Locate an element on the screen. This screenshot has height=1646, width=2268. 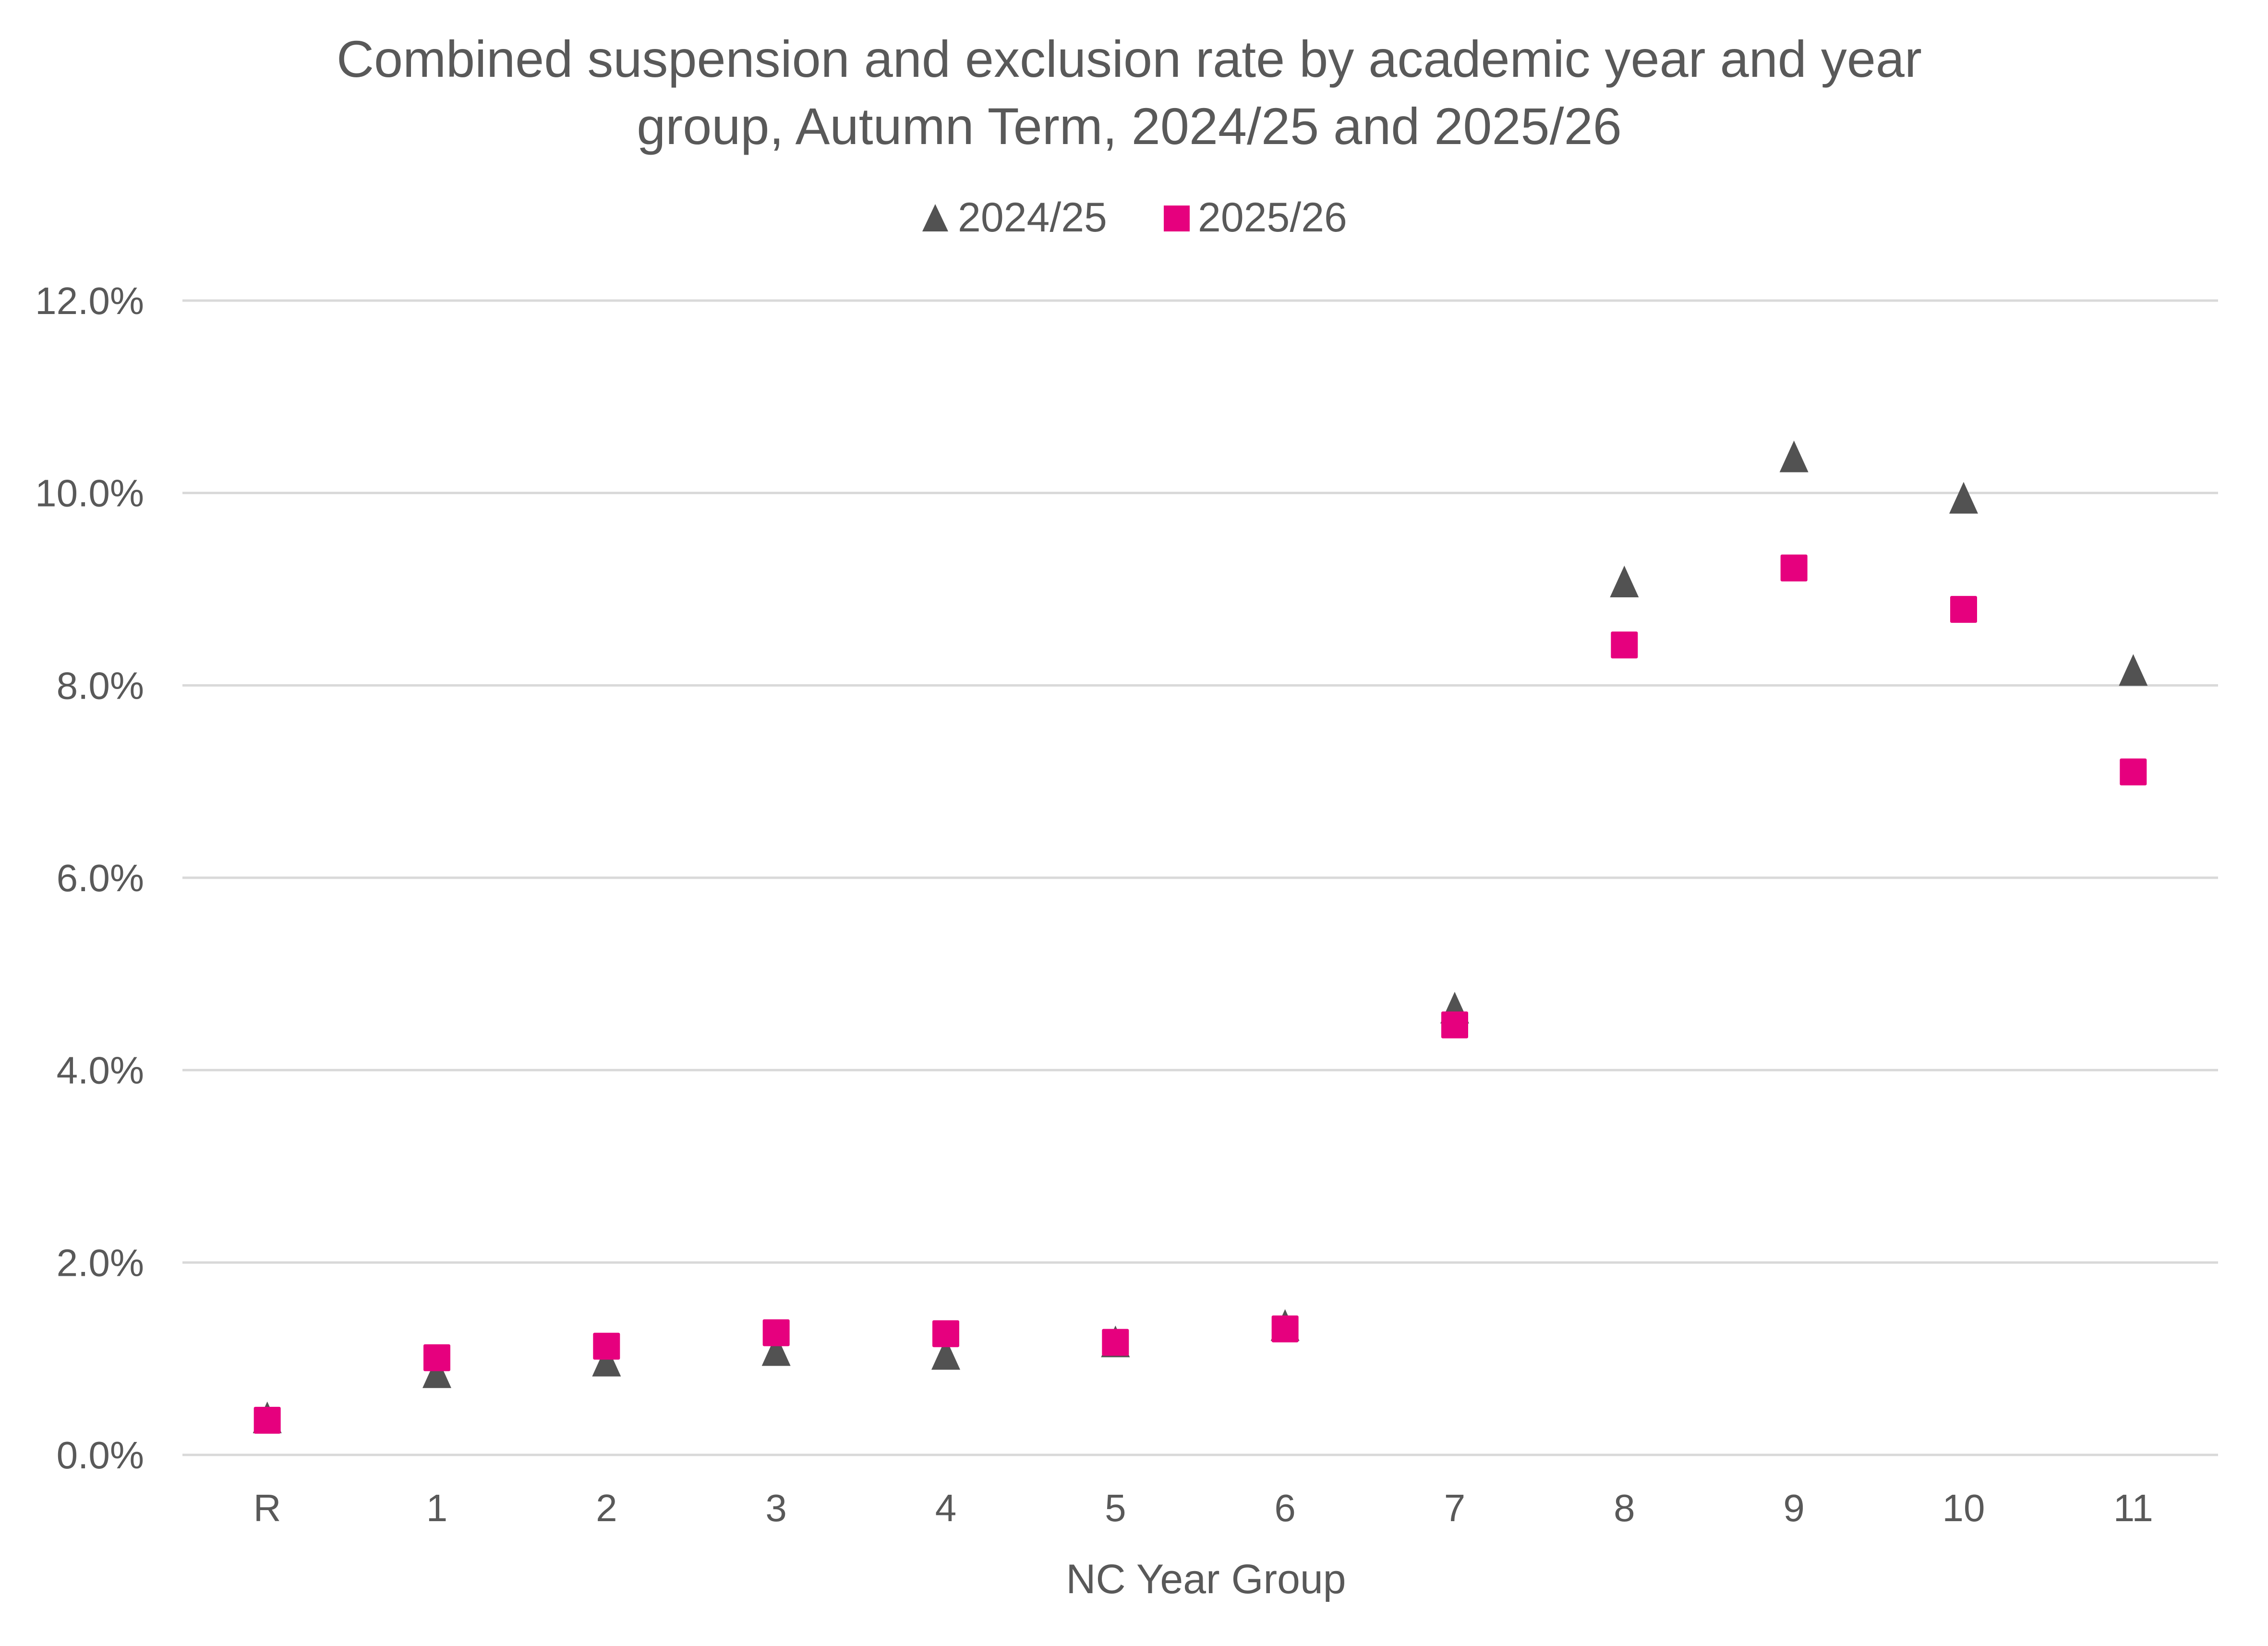
x-tick-label: 6 is located at coordinates (1285, 1508).